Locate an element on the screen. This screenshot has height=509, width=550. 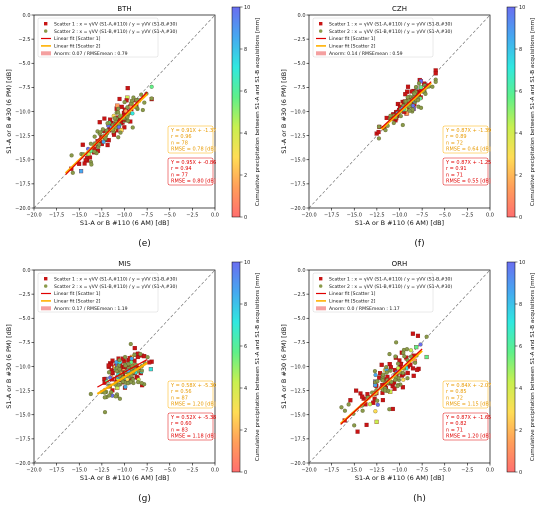
panel-sublabel: (h) is located at coordinates (419, 499).